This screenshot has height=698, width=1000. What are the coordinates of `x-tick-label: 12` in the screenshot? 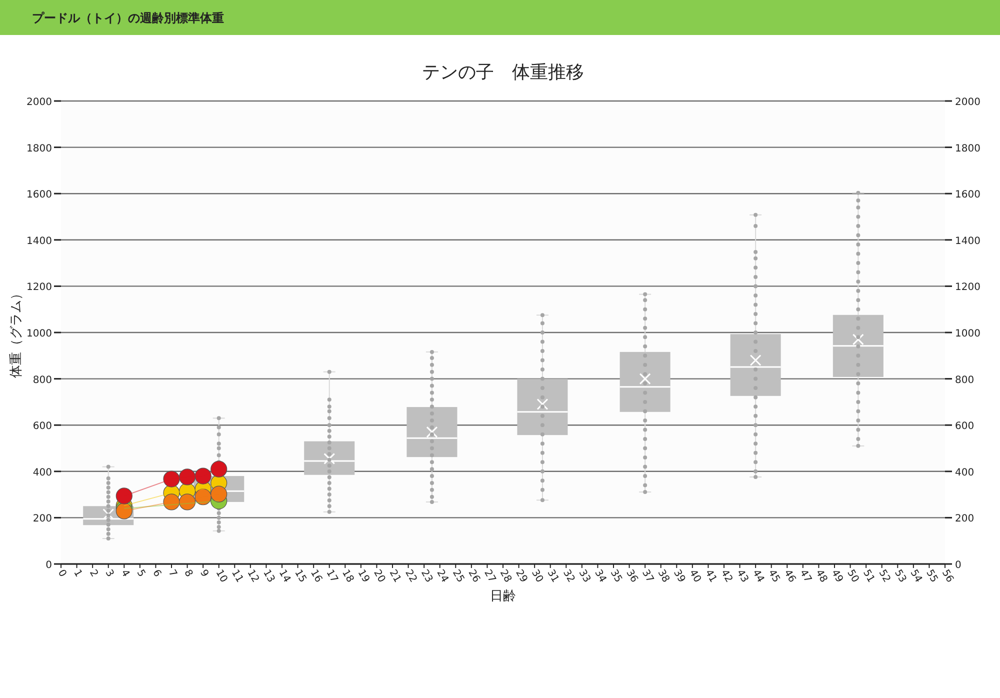 It's located at (252, 576).